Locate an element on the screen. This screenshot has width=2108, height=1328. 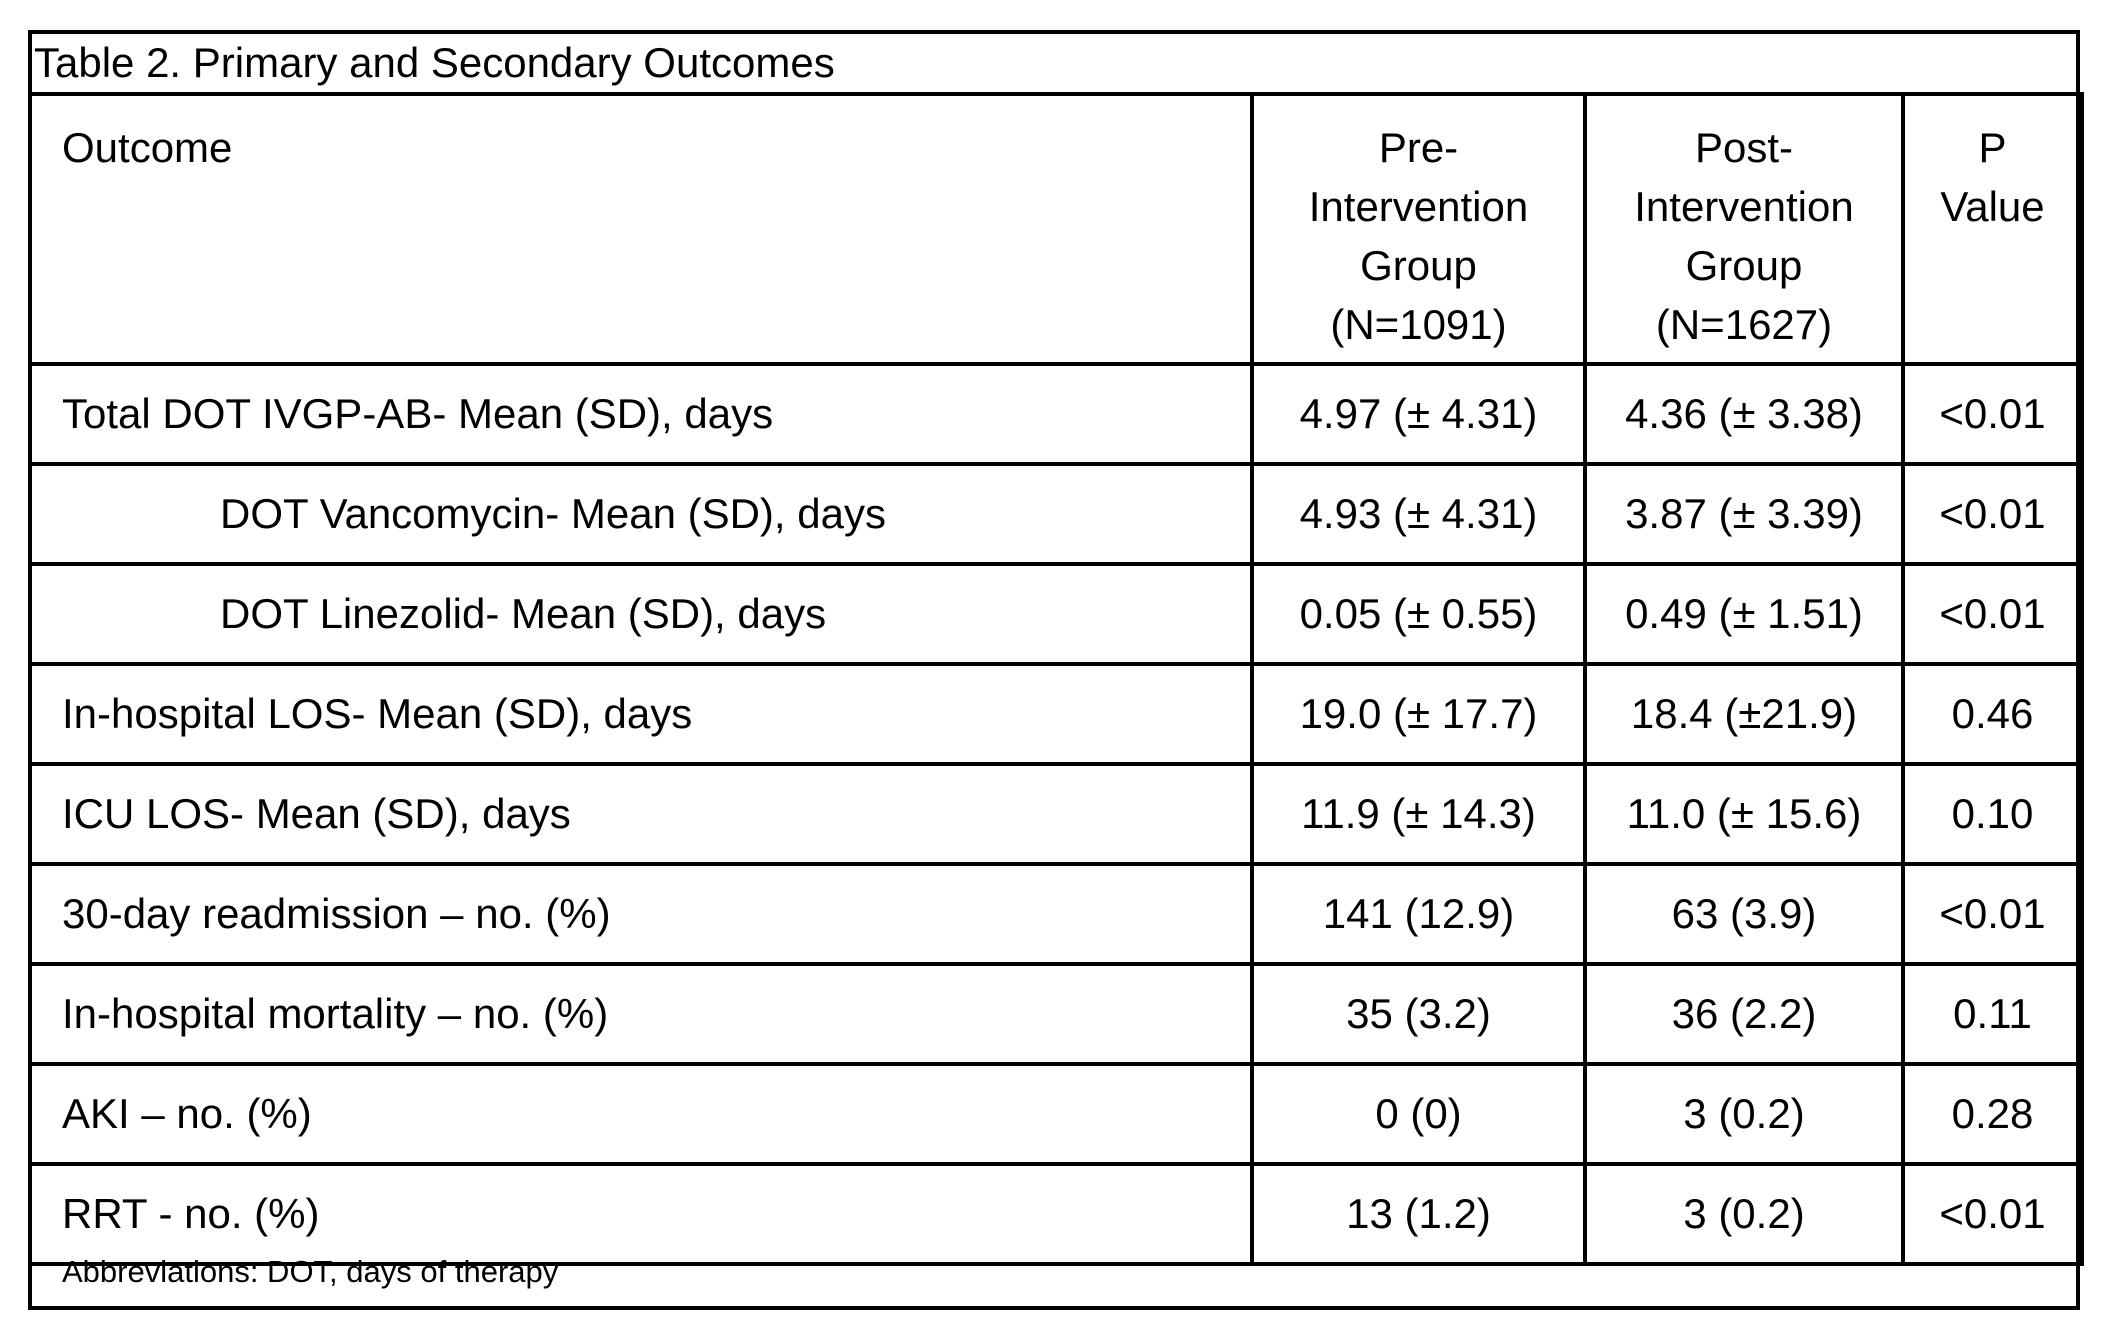
header-post-line: Group is located at coordinates (1744, 265).